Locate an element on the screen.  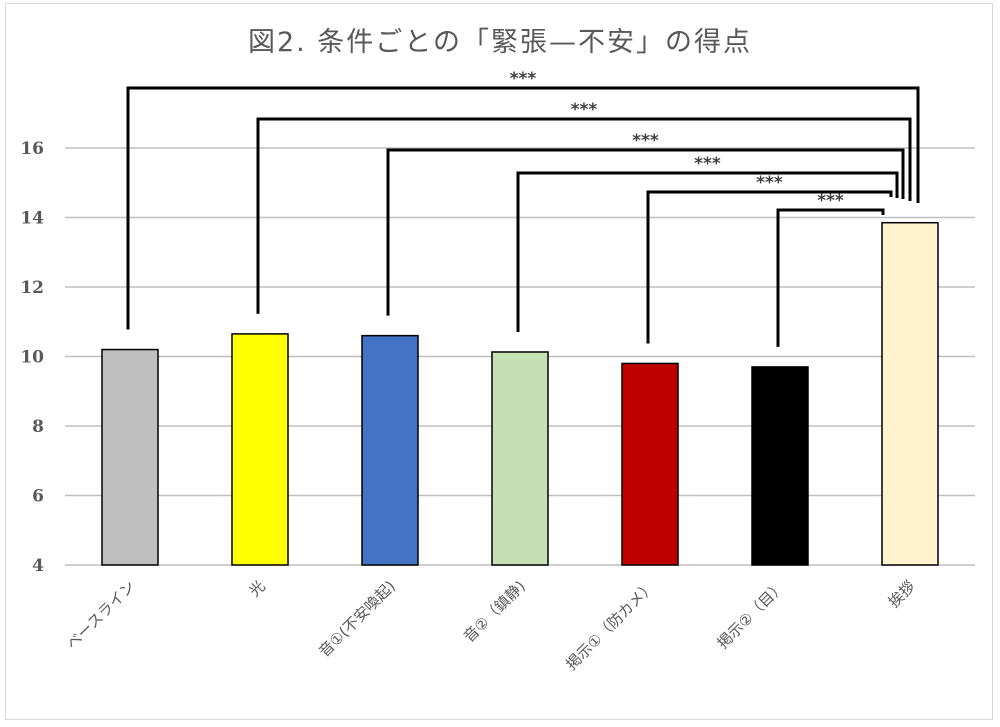
x-category-label: 掲示②（目） is located at coordinates (751, 614).